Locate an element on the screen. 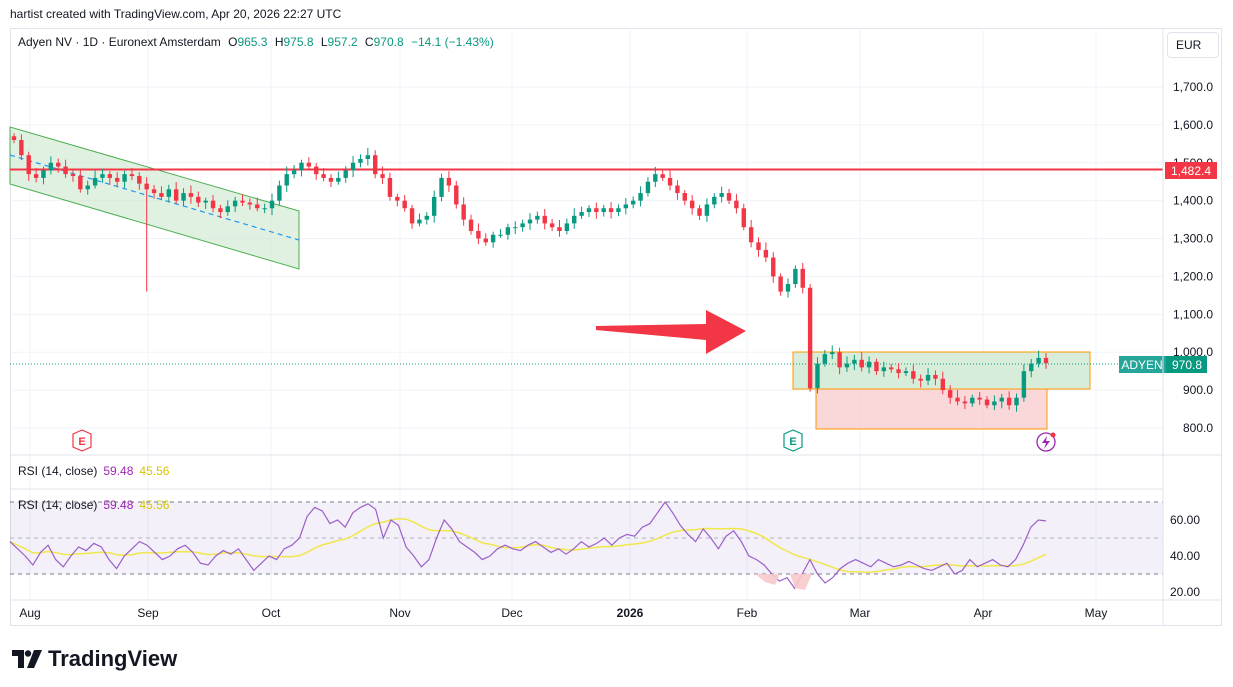 The height and width of the screenshot is (687, 1233). resistance-tag-bg is located at coordinates (1191, 170).